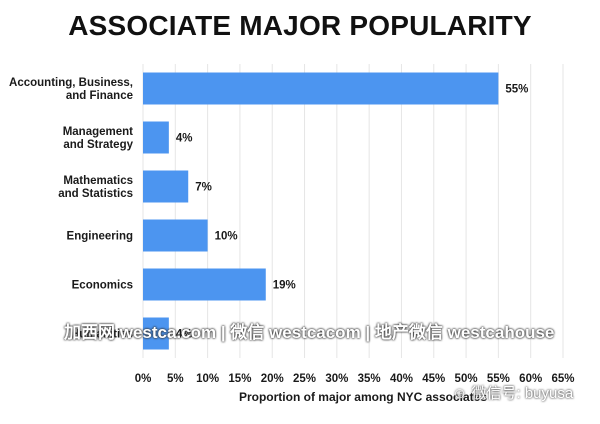  Describe the element at coordinates (239, 379) in the screenshot. I see `x-tick-label: 15%` at that location.